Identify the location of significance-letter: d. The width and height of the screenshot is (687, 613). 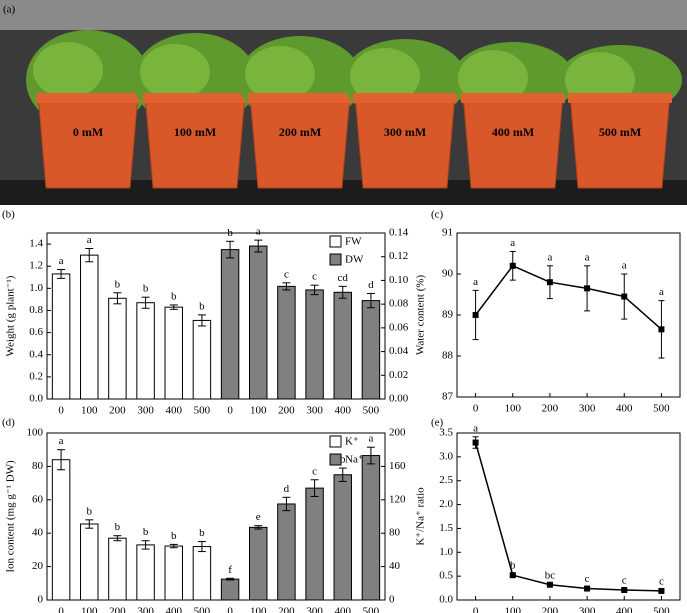
(287, 489).